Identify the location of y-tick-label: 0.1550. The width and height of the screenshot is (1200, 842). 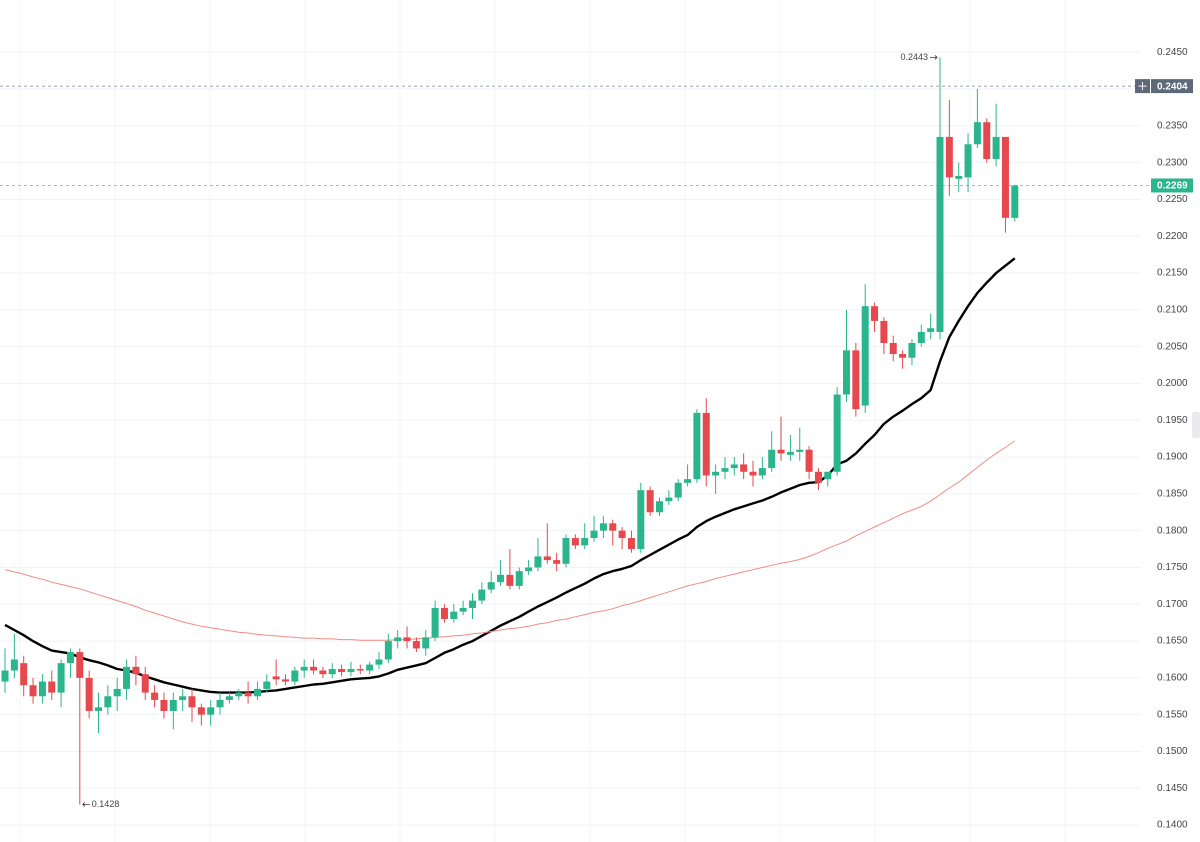
(1172, 714).